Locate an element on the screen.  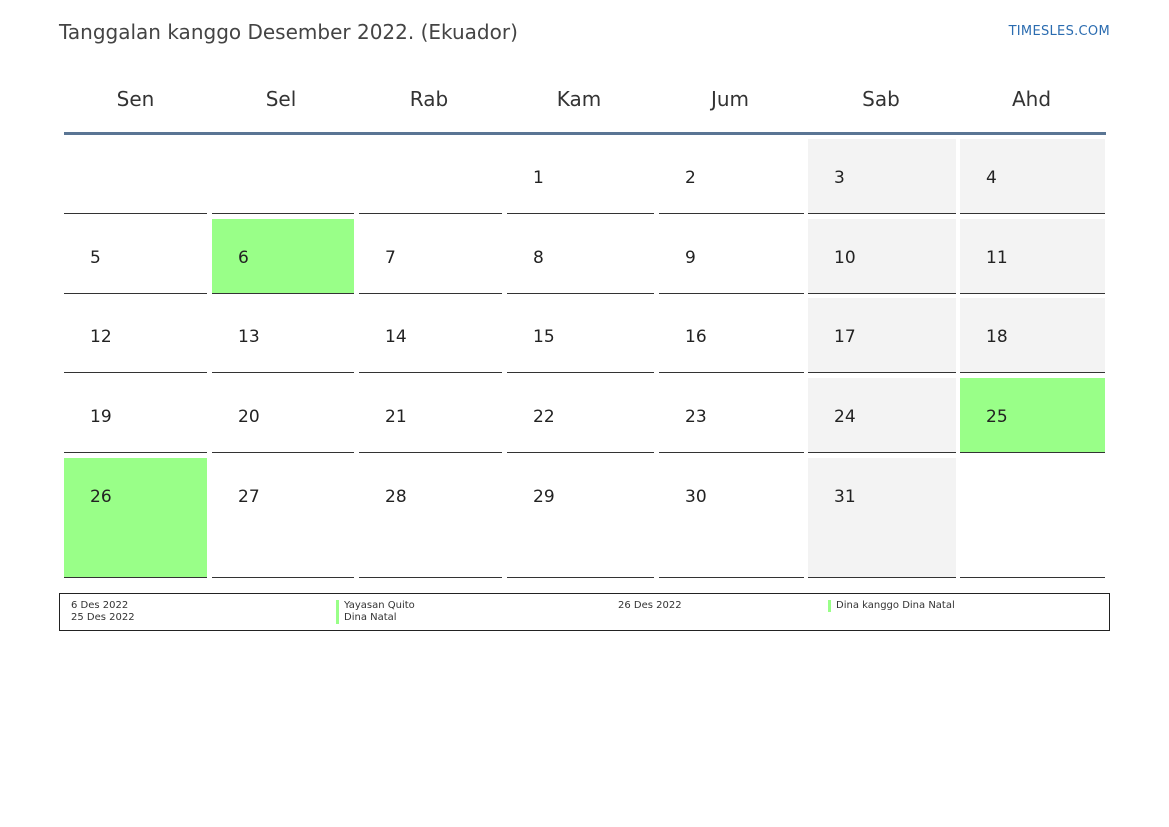
calendar-day-cell: 14 is located at coordinates (430, 335).